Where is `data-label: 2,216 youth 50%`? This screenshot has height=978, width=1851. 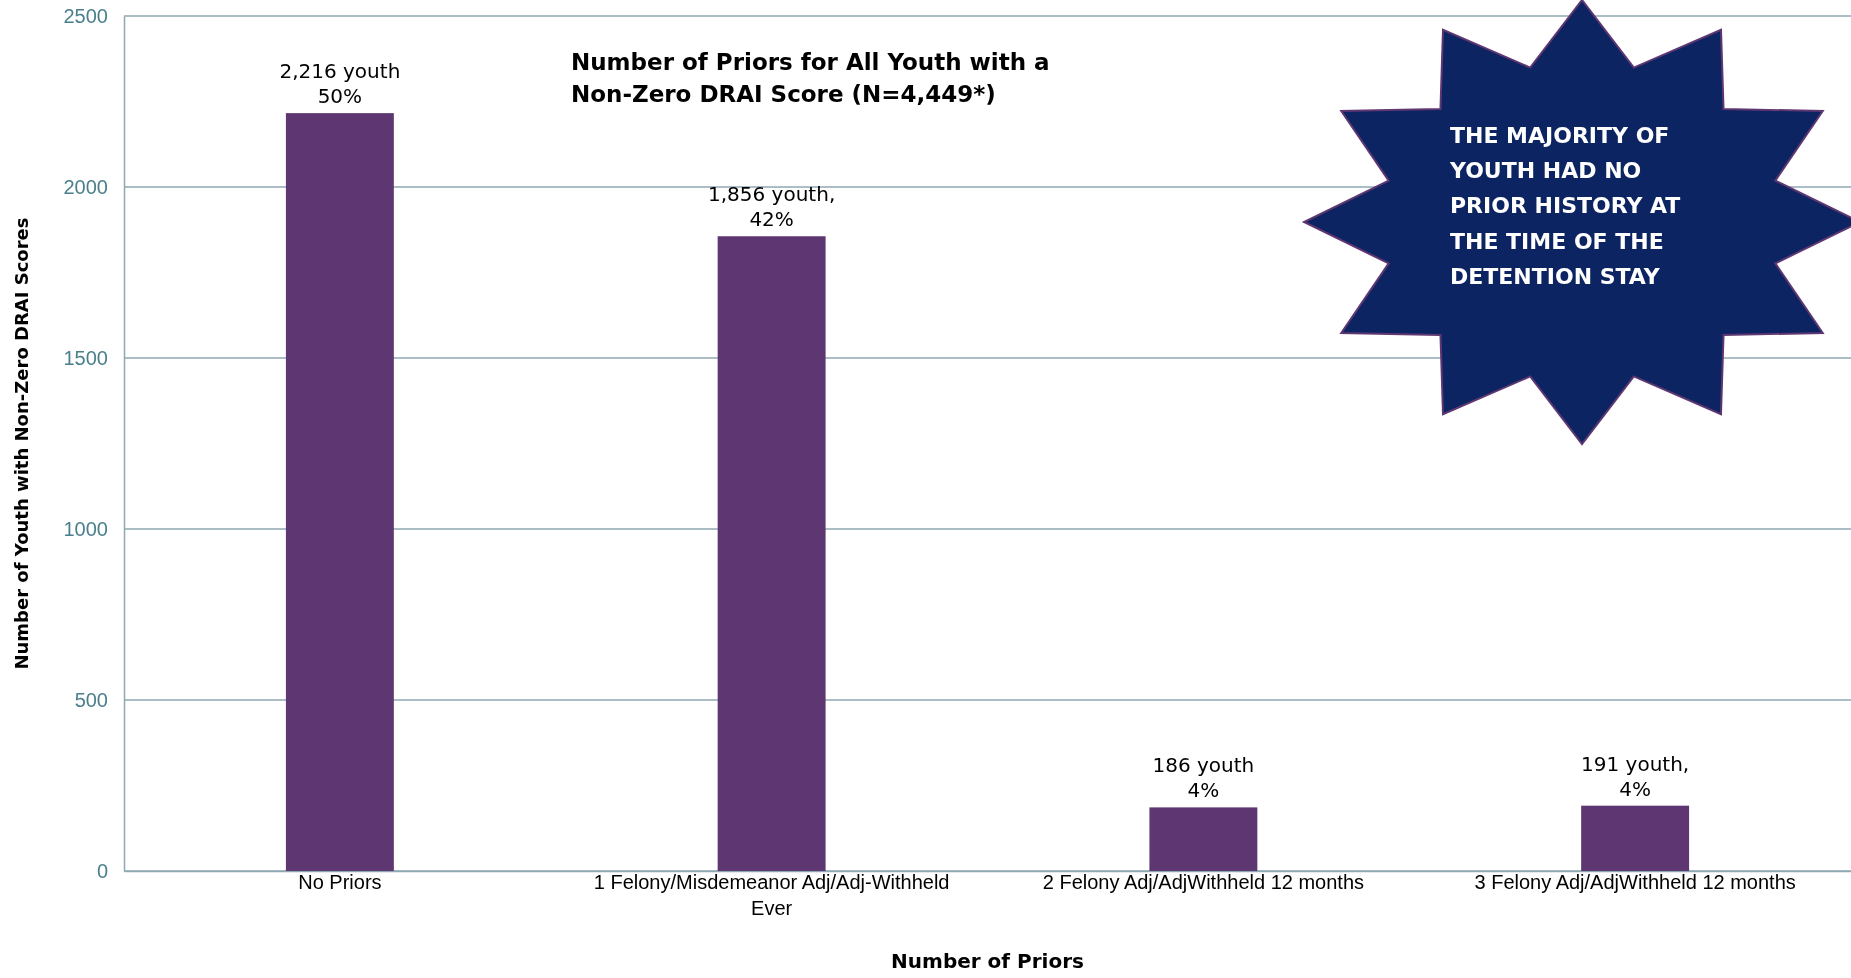 data-label: 2,216 youth 50% is located at coordinates (340, 84).